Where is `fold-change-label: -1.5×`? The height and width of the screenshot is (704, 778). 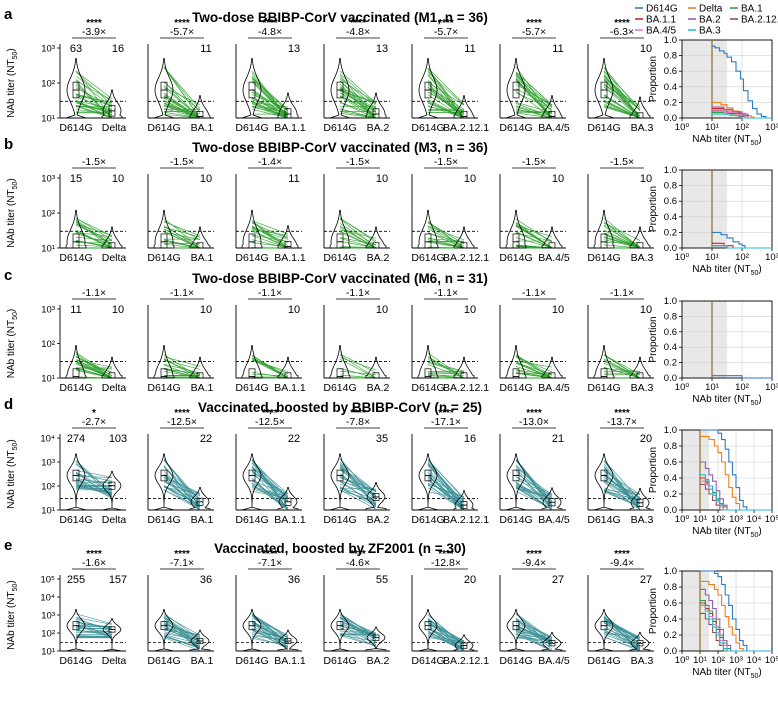
fold-change-label: -1.5× is located at coordinates (182, 162).